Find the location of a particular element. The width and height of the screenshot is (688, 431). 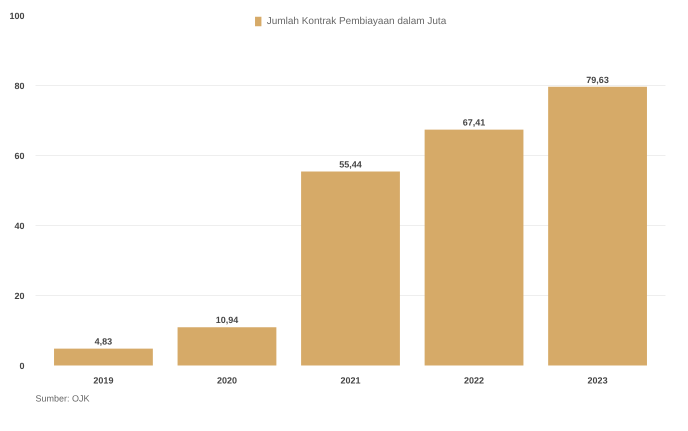

y-tick-label: 20 is located at coordinates (19, 296).